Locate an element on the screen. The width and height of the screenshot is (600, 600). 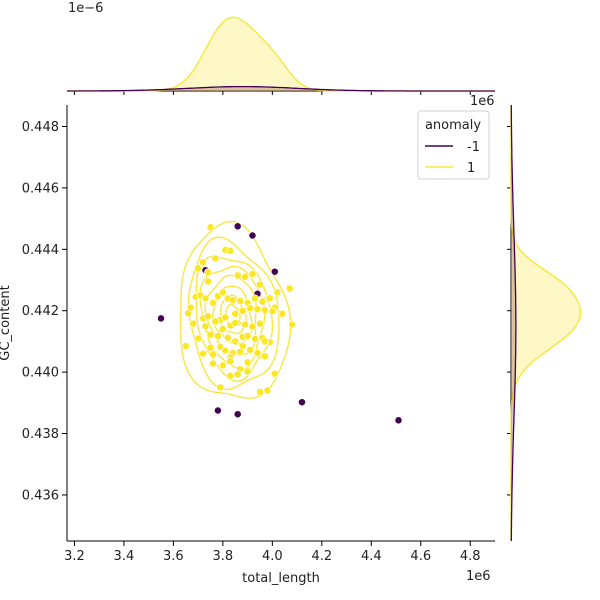
x-tick-label: 4.4 is located at coordinates (371, 556).